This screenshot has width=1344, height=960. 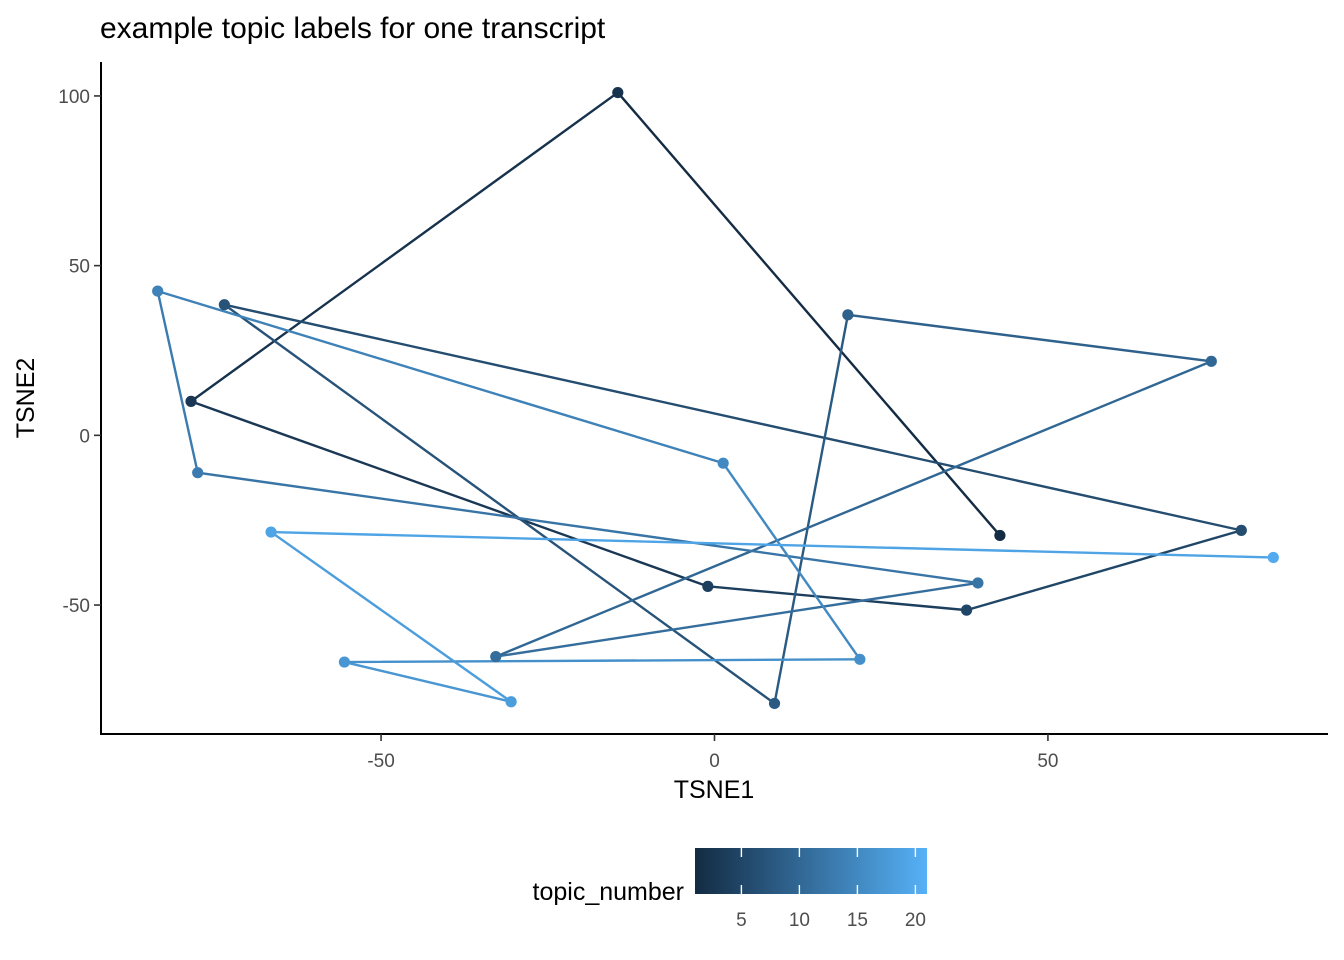 What do you see at coordinates (380, 761) in the screenshot?
I see `x-tick-label: -50` at bounding box center [380, 761].